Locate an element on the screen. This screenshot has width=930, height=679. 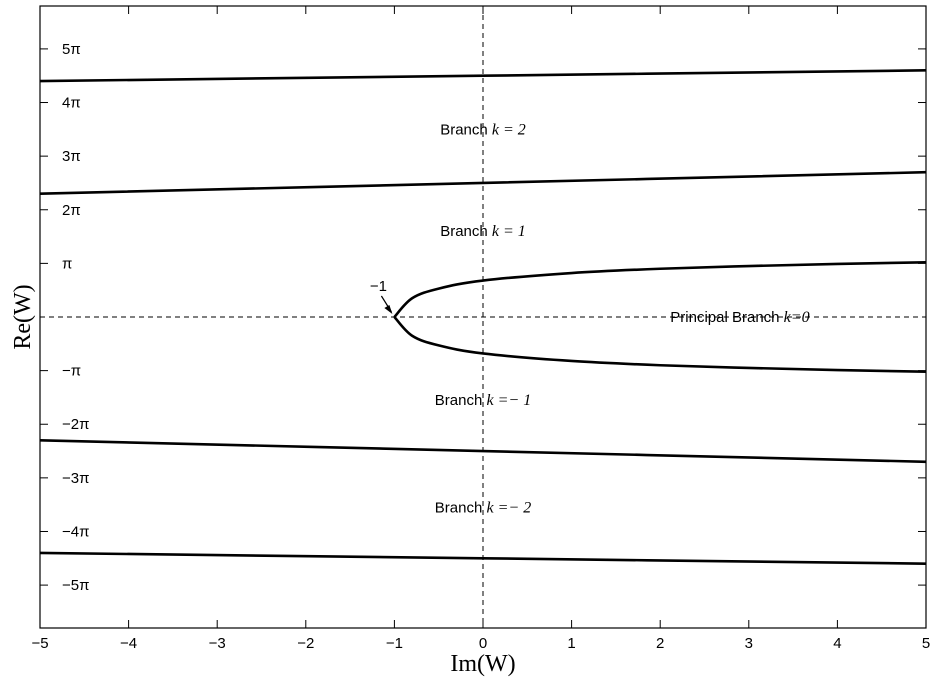
branch-label: Branch k =− 1 is located at coordinates (483, 400).